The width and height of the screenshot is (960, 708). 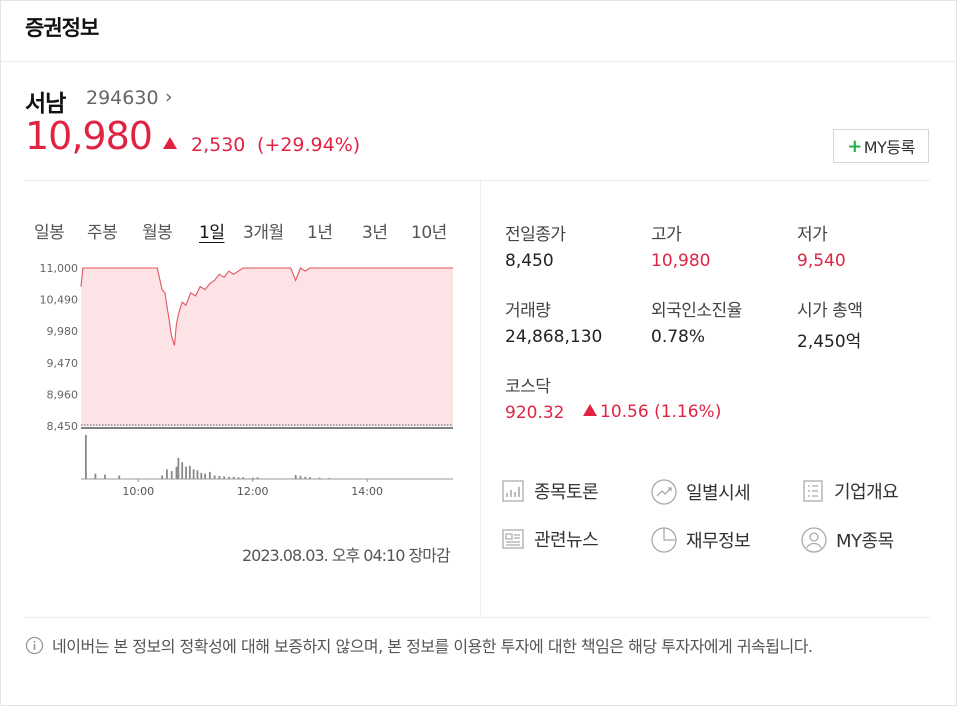 I want to click on stat-value: 10,980, so click(x=681, y=261).